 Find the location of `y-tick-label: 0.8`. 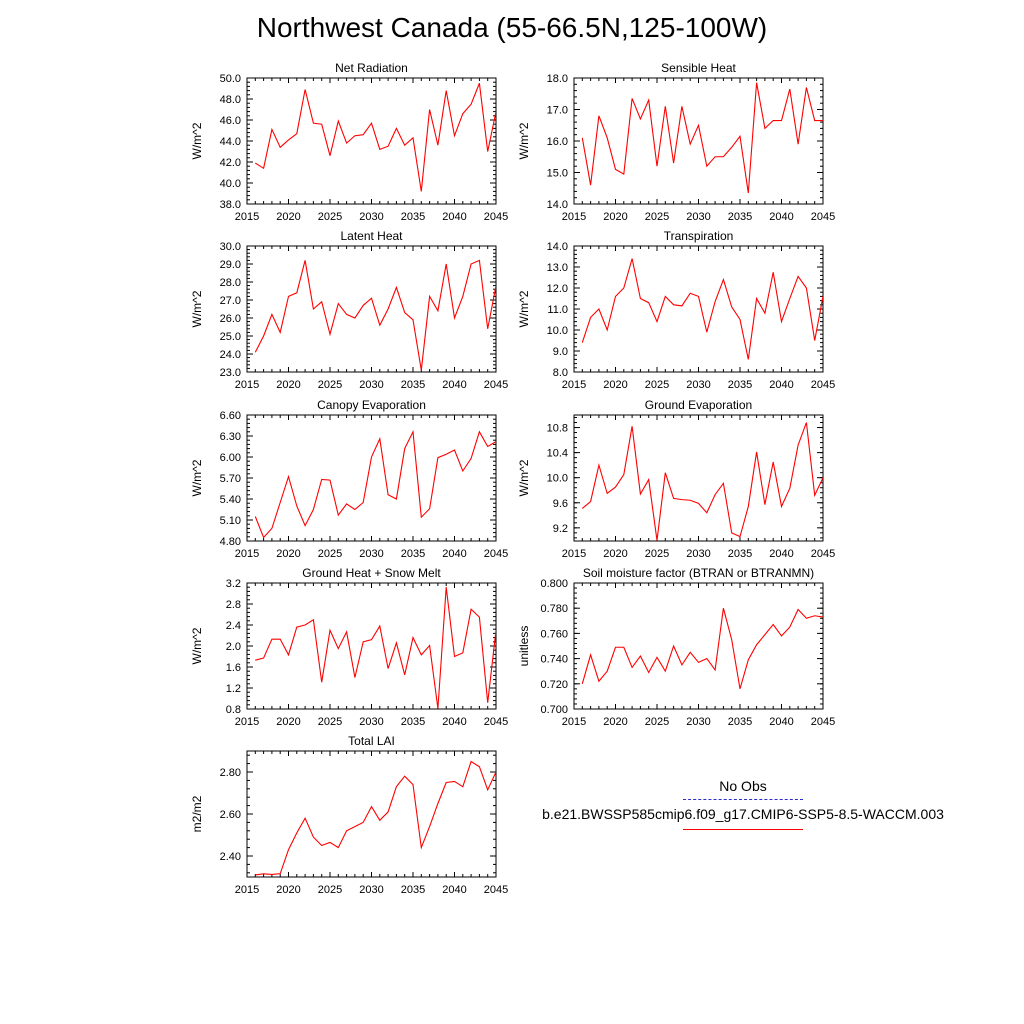

y-tick-label: 0.8 is located at coordinates (233, 710).